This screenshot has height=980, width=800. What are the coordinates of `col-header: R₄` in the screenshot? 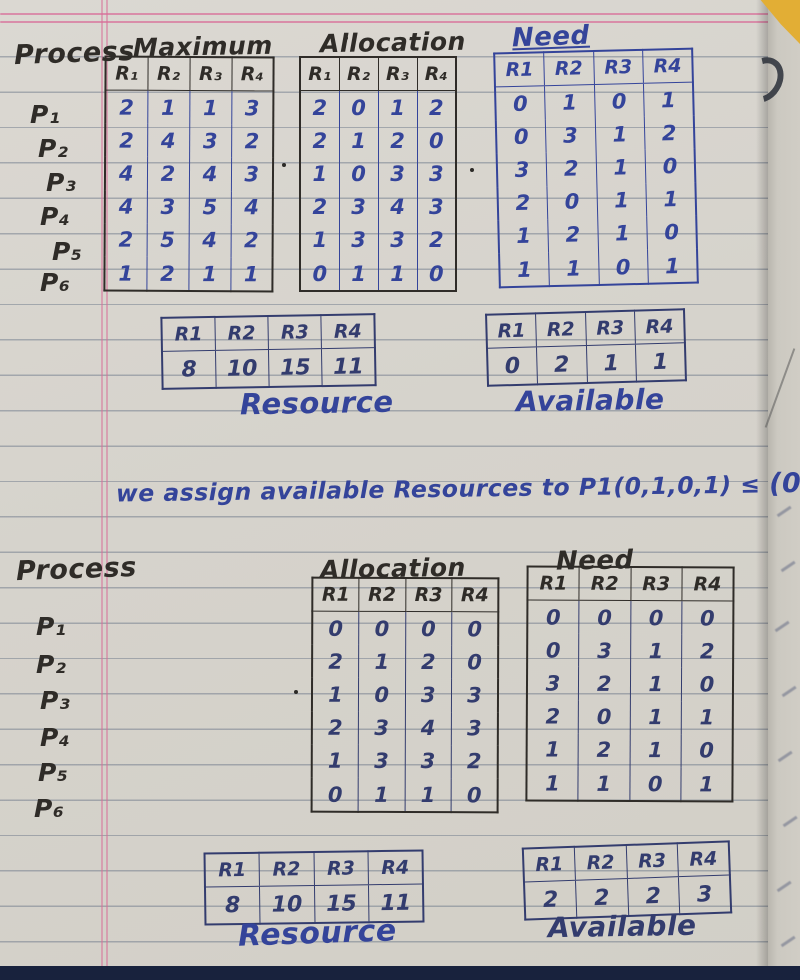 It's located at (436, 74).